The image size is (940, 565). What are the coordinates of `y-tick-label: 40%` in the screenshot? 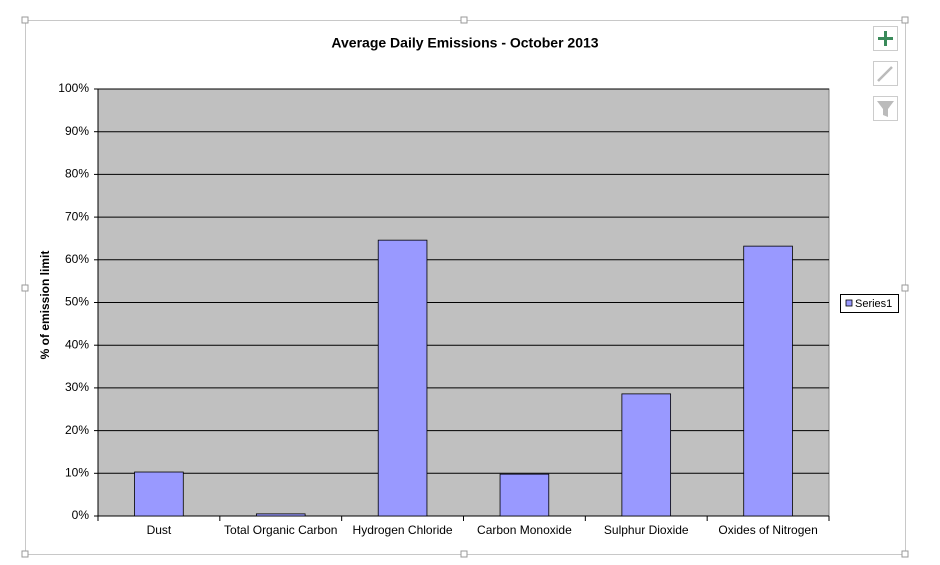 It's located at (77, 344).